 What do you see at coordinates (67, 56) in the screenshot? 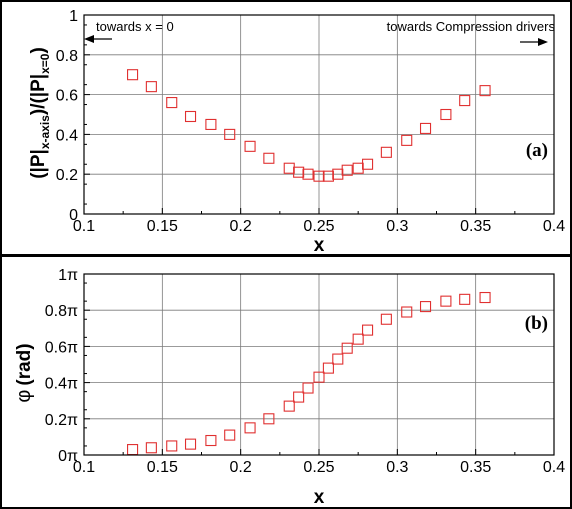
I see `y-tick-label: 0.8` at bounding box center [67, 56].